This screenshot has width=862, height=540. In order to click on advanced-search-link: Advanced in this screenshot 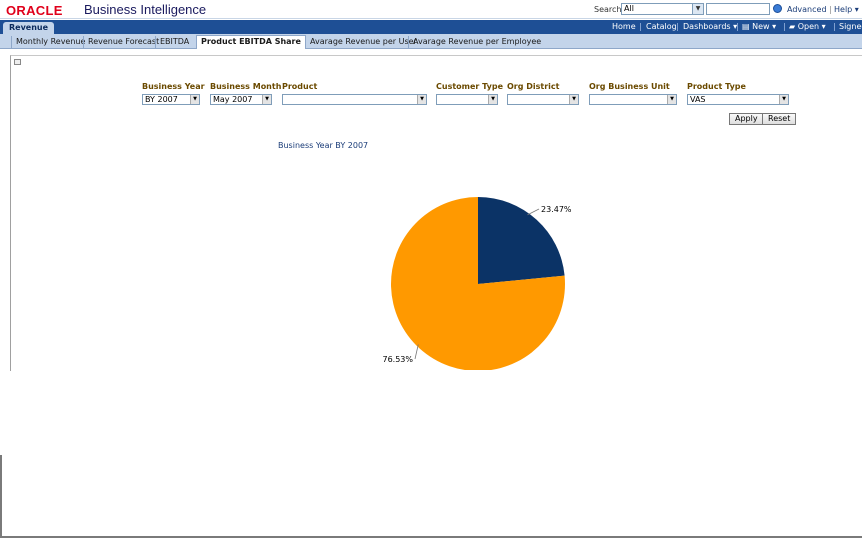, I will do `click(807, 9)`.